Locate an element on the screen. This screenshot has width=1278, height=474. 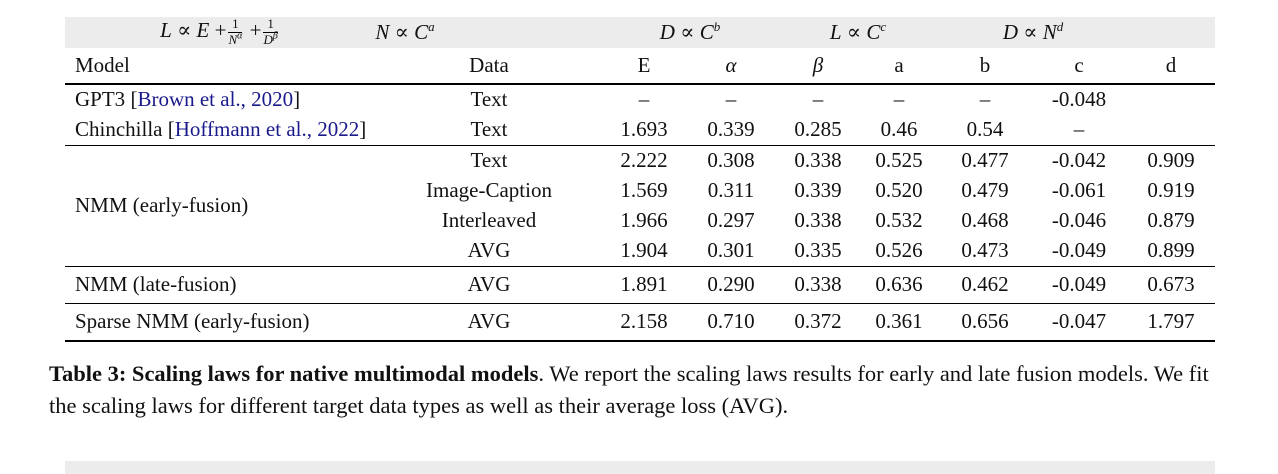
formula-d-vs-n: D ∝ Nd is located at coordinates (1033, 32).